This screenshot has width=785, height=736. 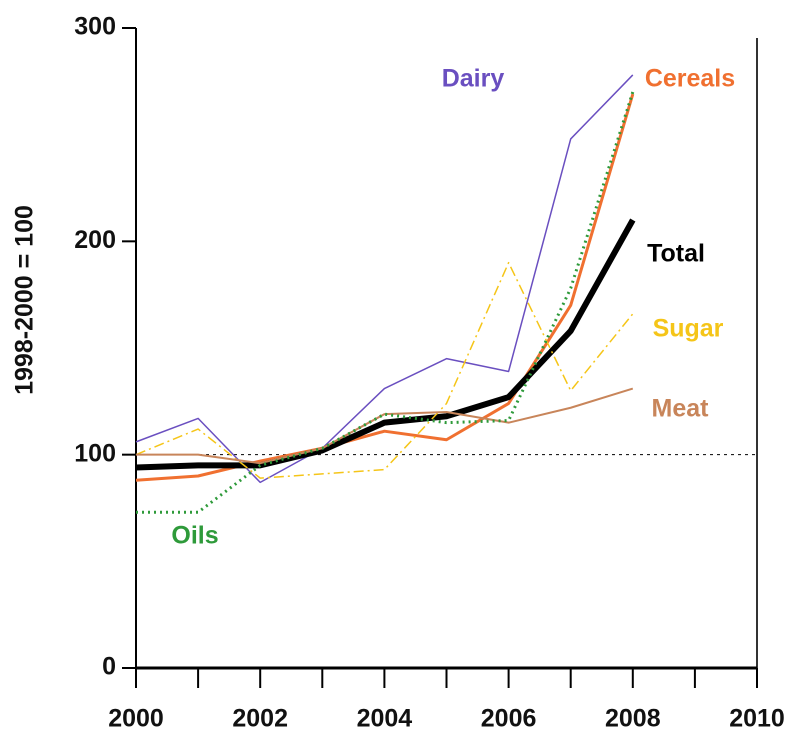 I want to click on y-tick-label: 100, so click(x=95, y=453).